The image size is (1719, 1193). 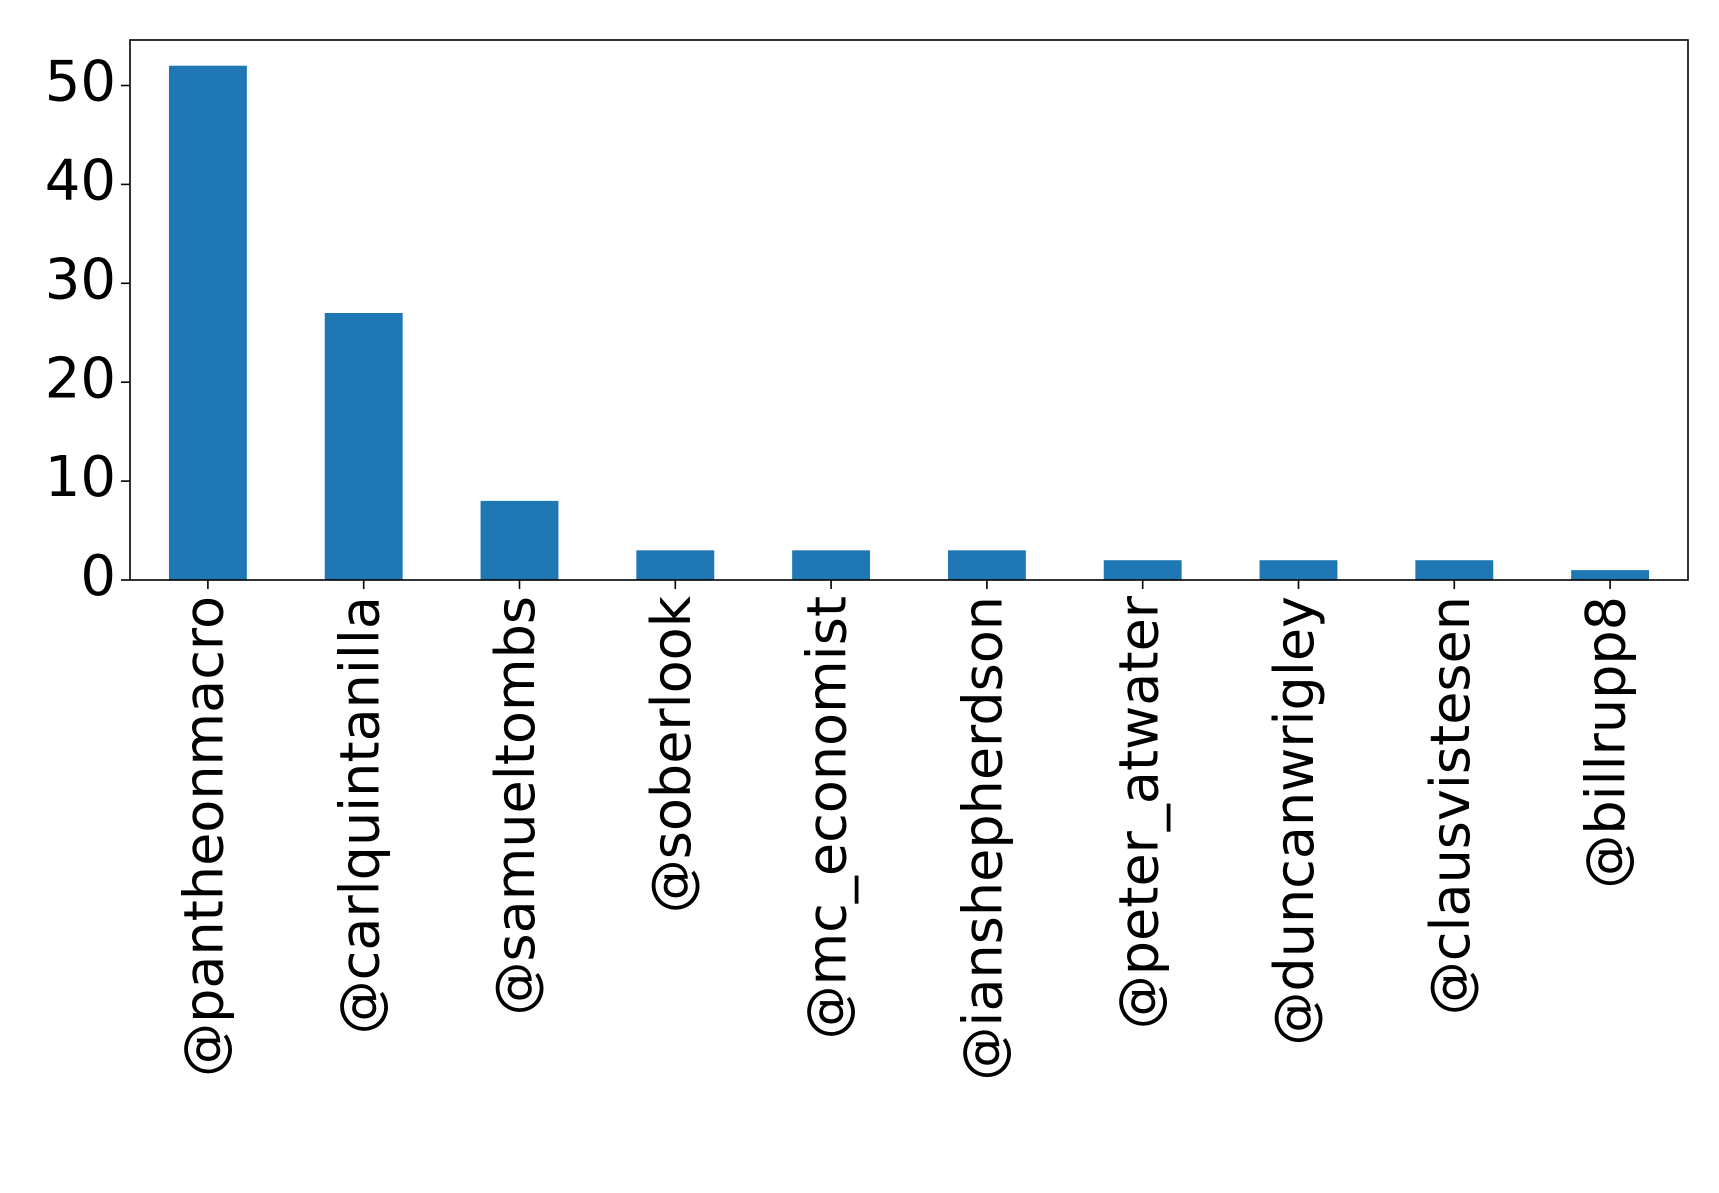 I want to click on y-tick-label: 50, so click(x=80, y=82).